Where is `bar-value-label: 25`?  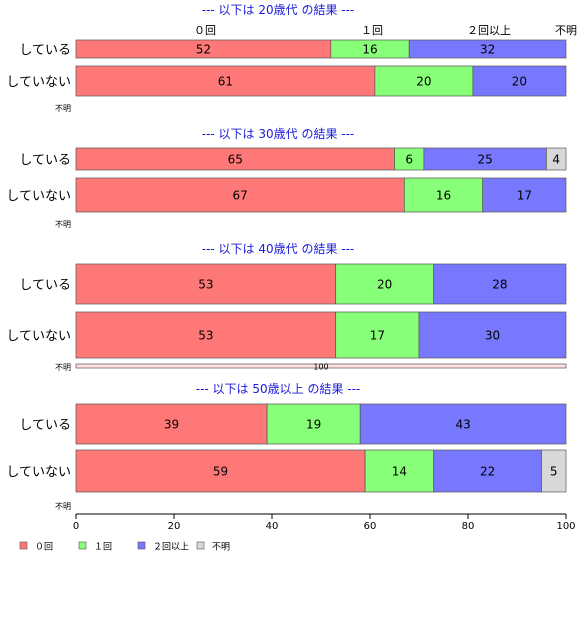
bar-value-label: 25 is located at coordinates (485, 160).